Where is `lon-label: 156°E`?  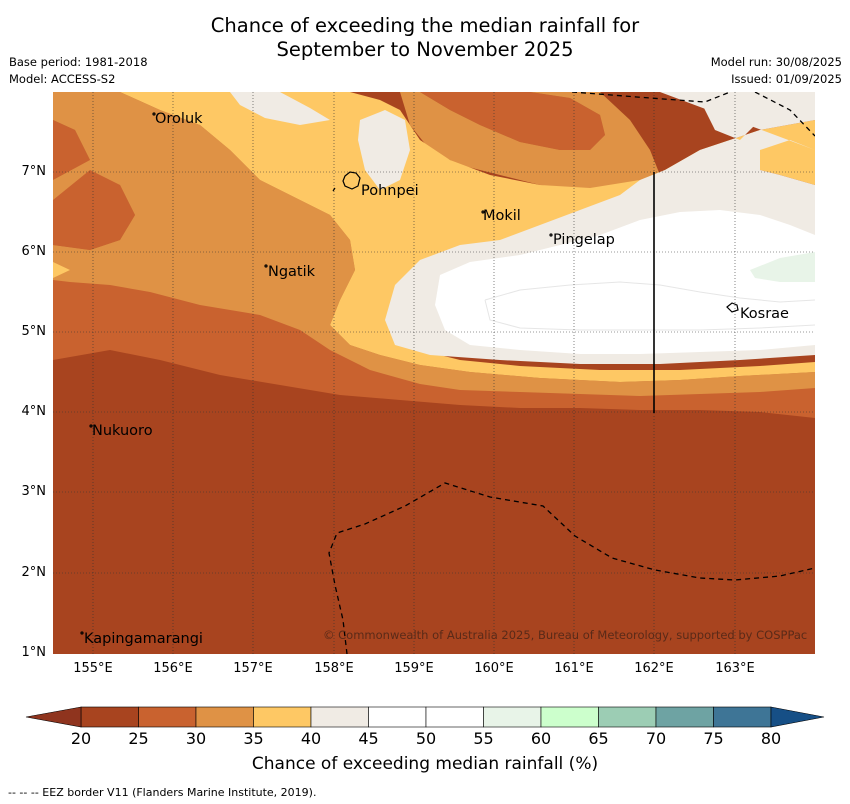 lon-label: 156°E is located at coordinates (173, 668).